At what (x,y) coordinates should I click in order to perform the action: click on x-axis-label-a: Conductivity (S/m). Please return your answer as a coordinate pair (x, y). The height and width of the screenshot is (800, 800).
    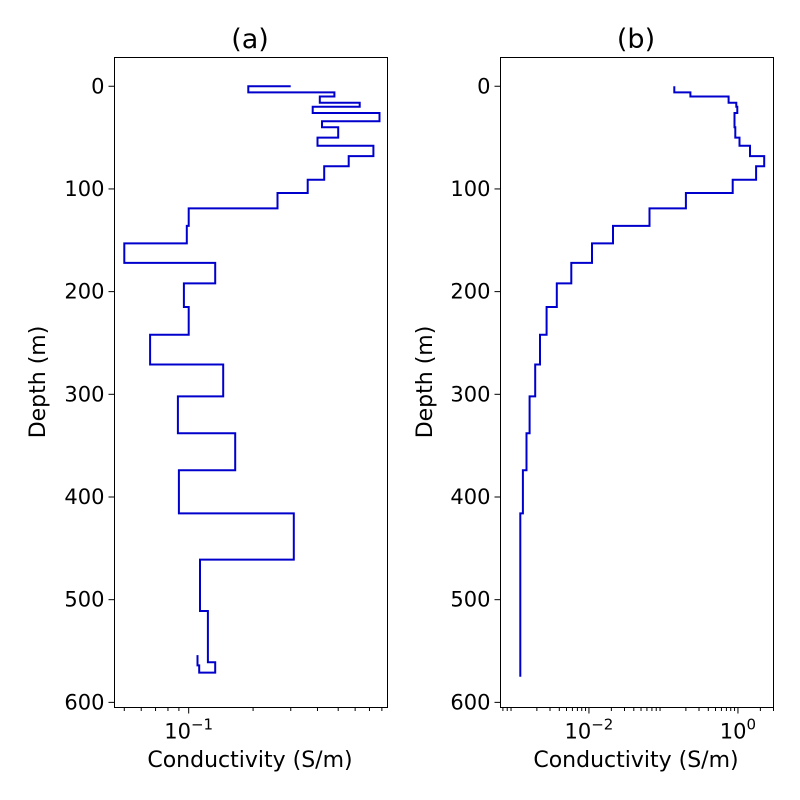
    Looking at the image, I should click on (249, 760).